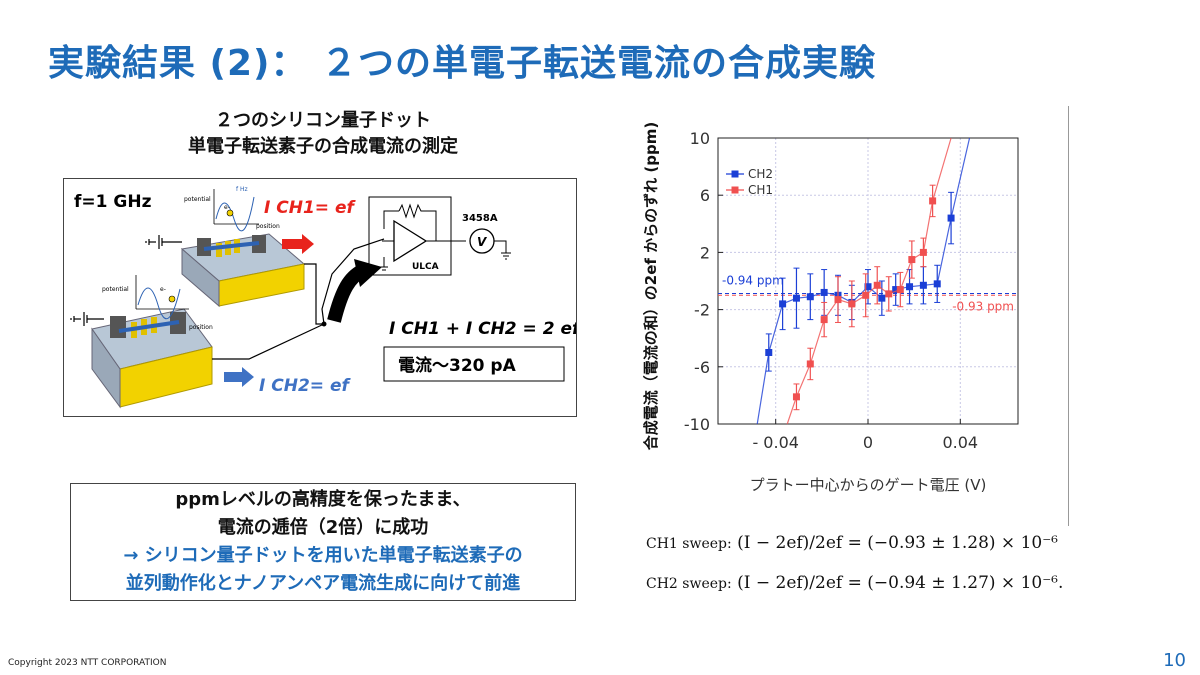  Describe the element at coordinates (323, 555) in the screenshot. I see `summary-line3: → シリコン量子ドットを用いた単電子転送素子の` at that location.